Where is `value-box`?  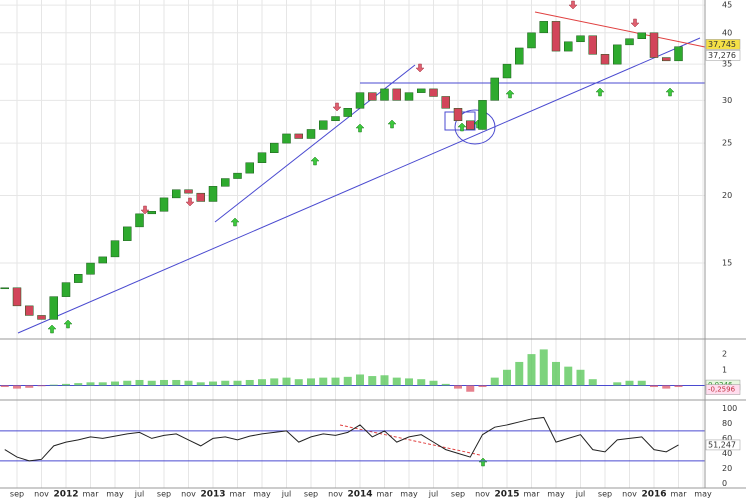 value-box is located at coordinates (723, 389).